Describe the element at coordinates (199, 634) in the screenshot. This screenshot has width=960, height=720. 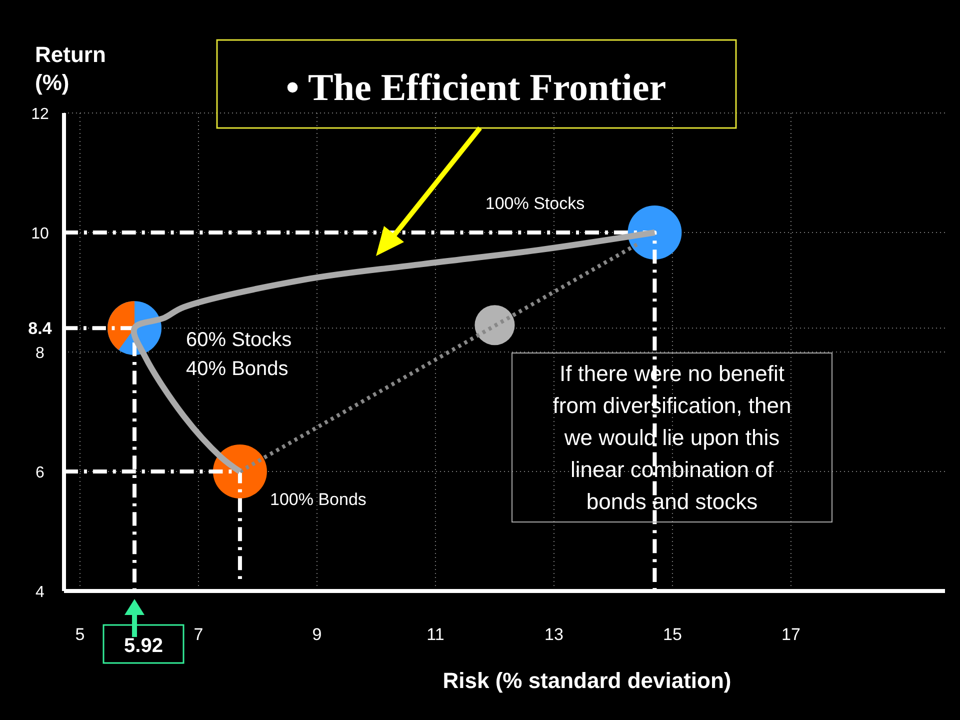
I see `x-tick-label: 7` at that location.